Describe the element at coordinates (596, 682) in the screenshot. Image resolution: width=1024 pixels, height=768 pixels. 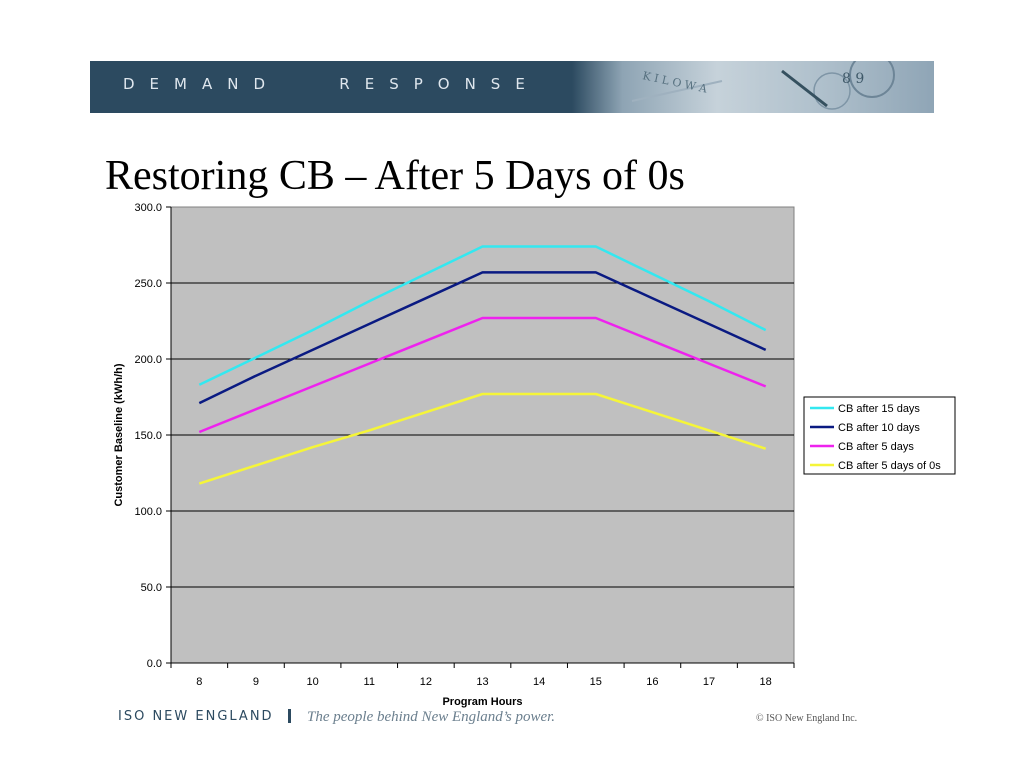
I see `x-tick-label: 15` at that location.